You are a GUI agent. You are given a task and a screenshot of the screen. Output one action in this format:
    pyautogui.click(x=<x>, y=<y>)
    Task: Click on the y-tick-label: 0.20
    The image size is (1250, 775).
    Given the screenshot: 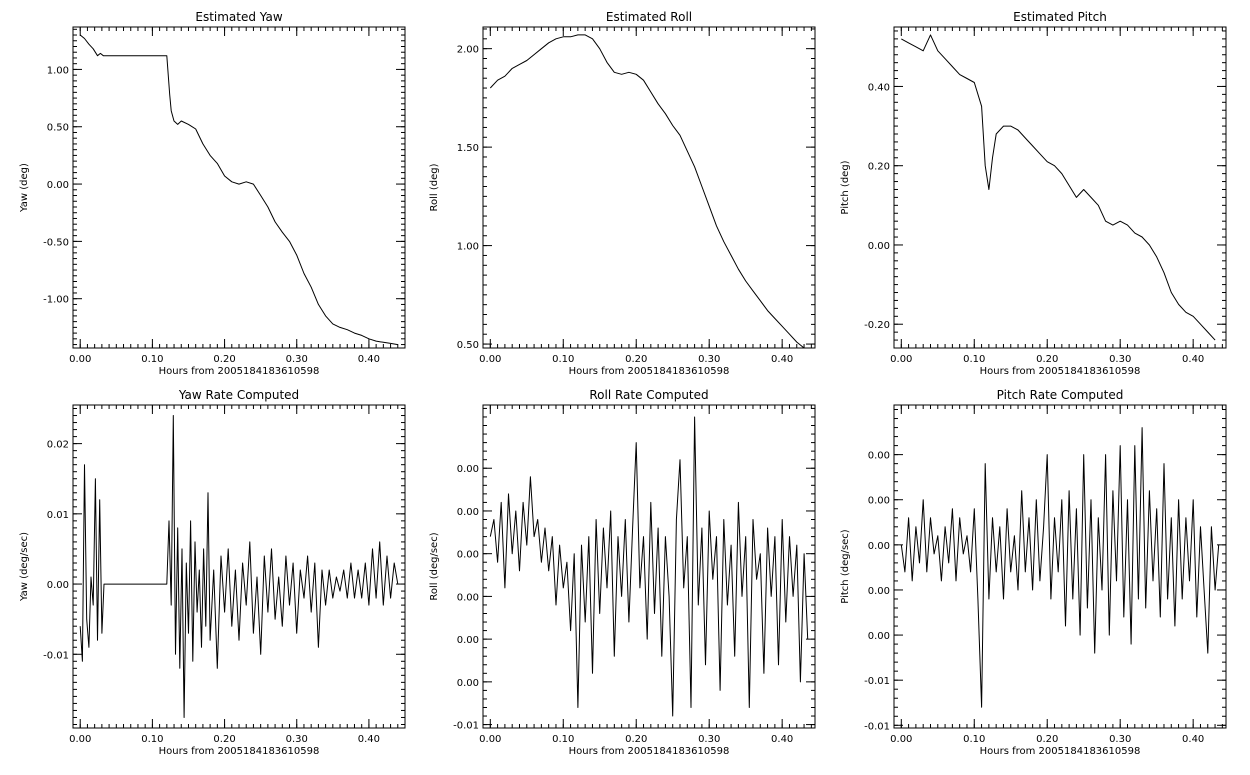 What is the action you would take?
    pyautogui.click(x=879, y=167)
    